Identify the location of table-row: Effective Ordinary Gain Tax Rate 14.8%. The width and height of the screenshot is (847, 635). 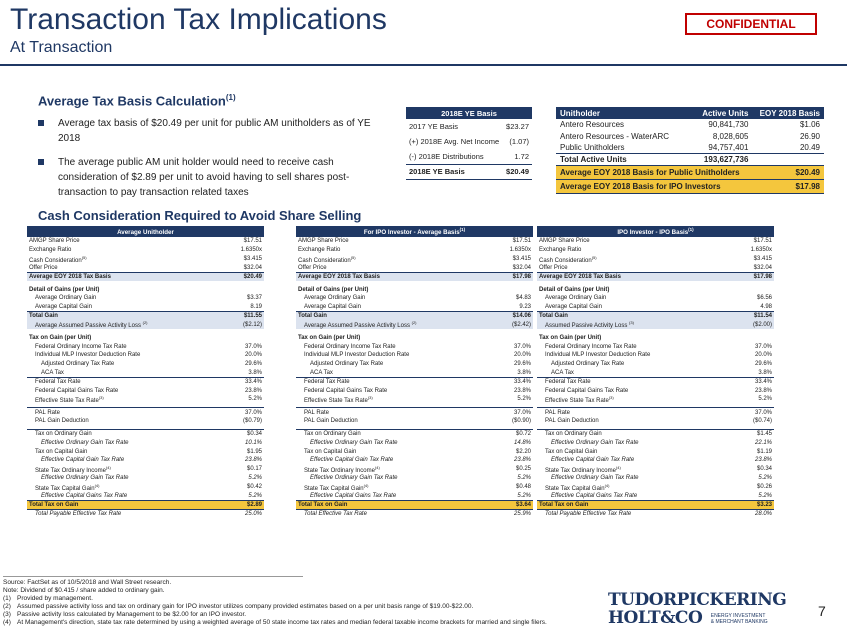
(420, 442).